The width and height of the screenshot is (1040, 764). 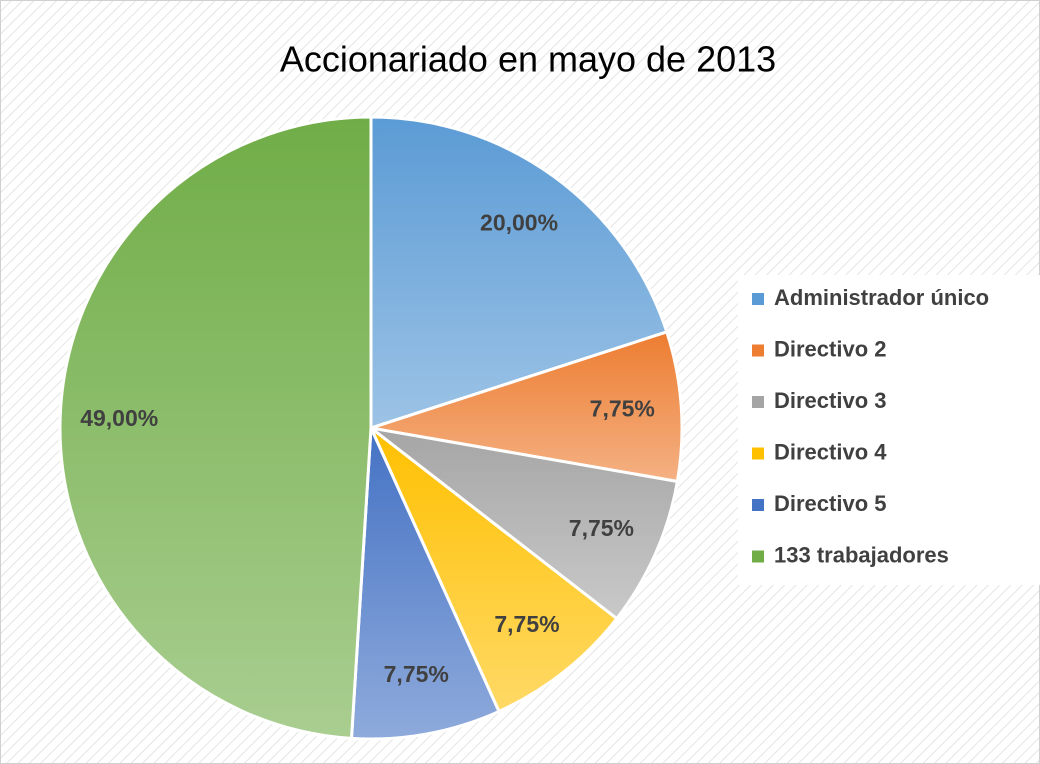 I want to click on legend-label: Administrador único, so click(x=881, y=297).